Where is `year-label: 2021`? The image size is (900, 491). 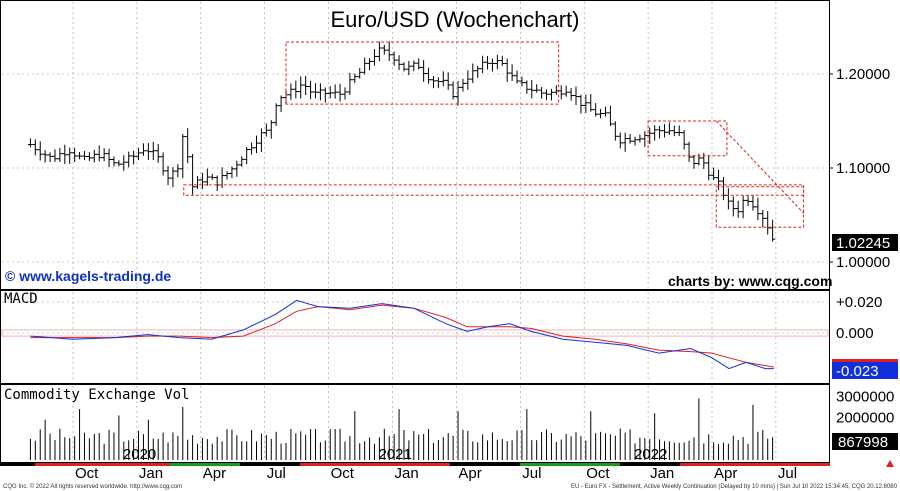
year-label: 2021 is located at coordinates (395, 454).